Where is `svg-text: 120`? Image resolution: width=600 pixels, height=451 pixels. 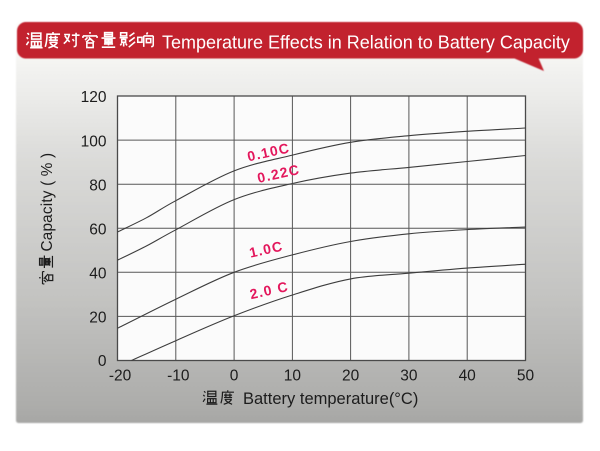 svg-text: 120 is located at coordinates (94, 97).